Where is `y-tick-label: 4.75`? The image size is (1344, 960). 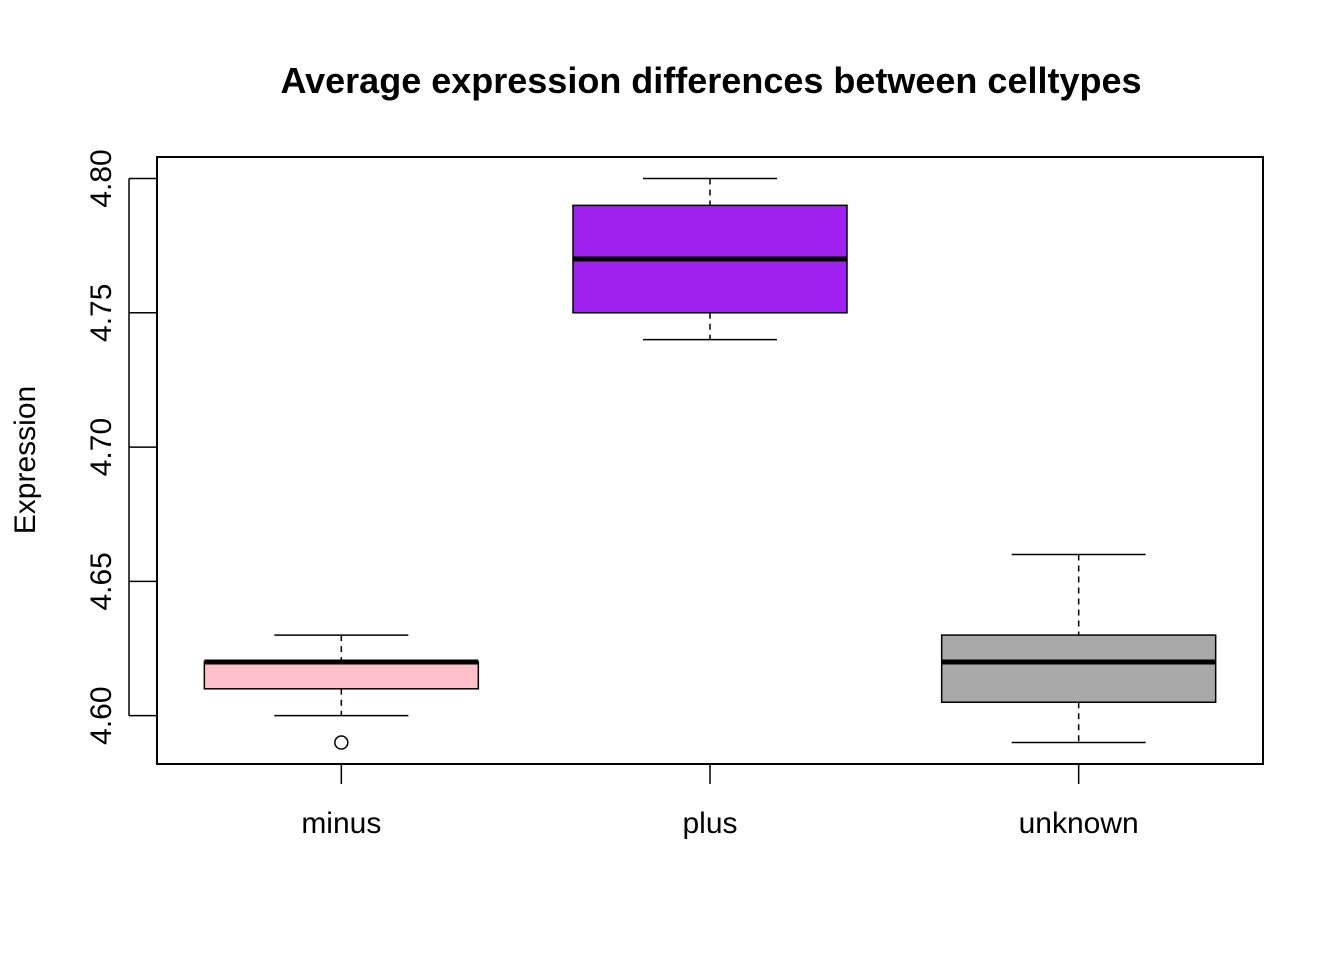
y-tick-label: 4.75 is located at coordinates (101, 313).